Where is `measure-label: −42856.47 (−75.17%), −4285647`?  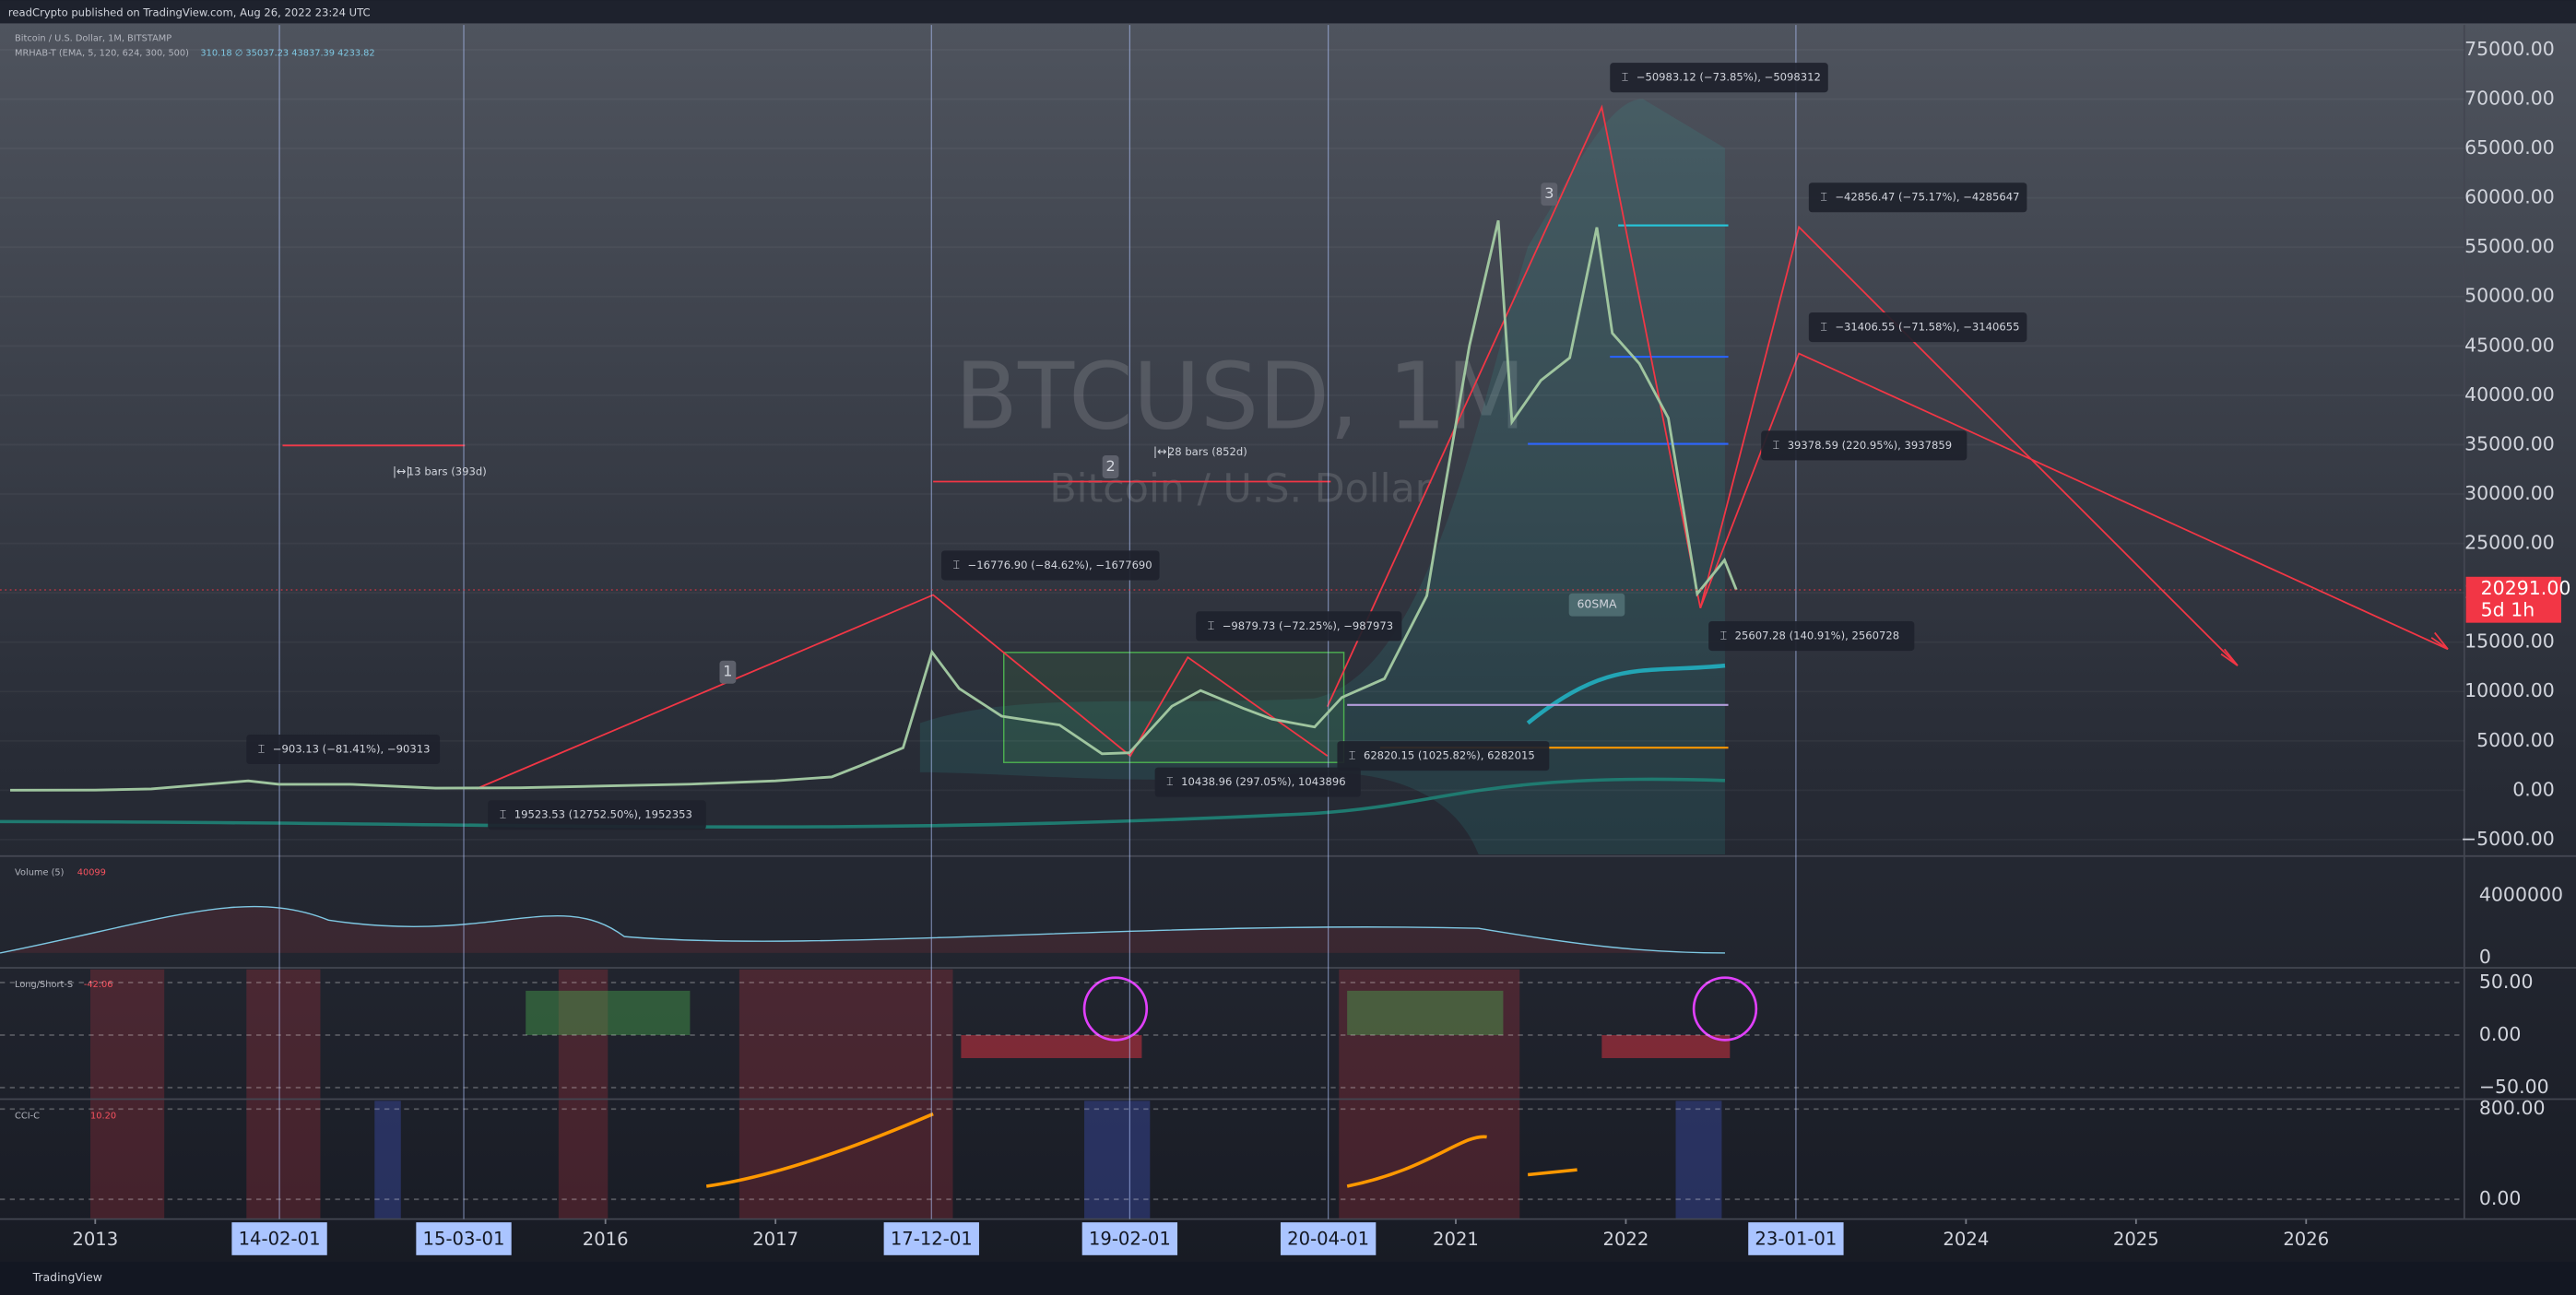
measure-label: −42856.47 (−75.17%), −4285647 is located at coordinates (1927, 198).